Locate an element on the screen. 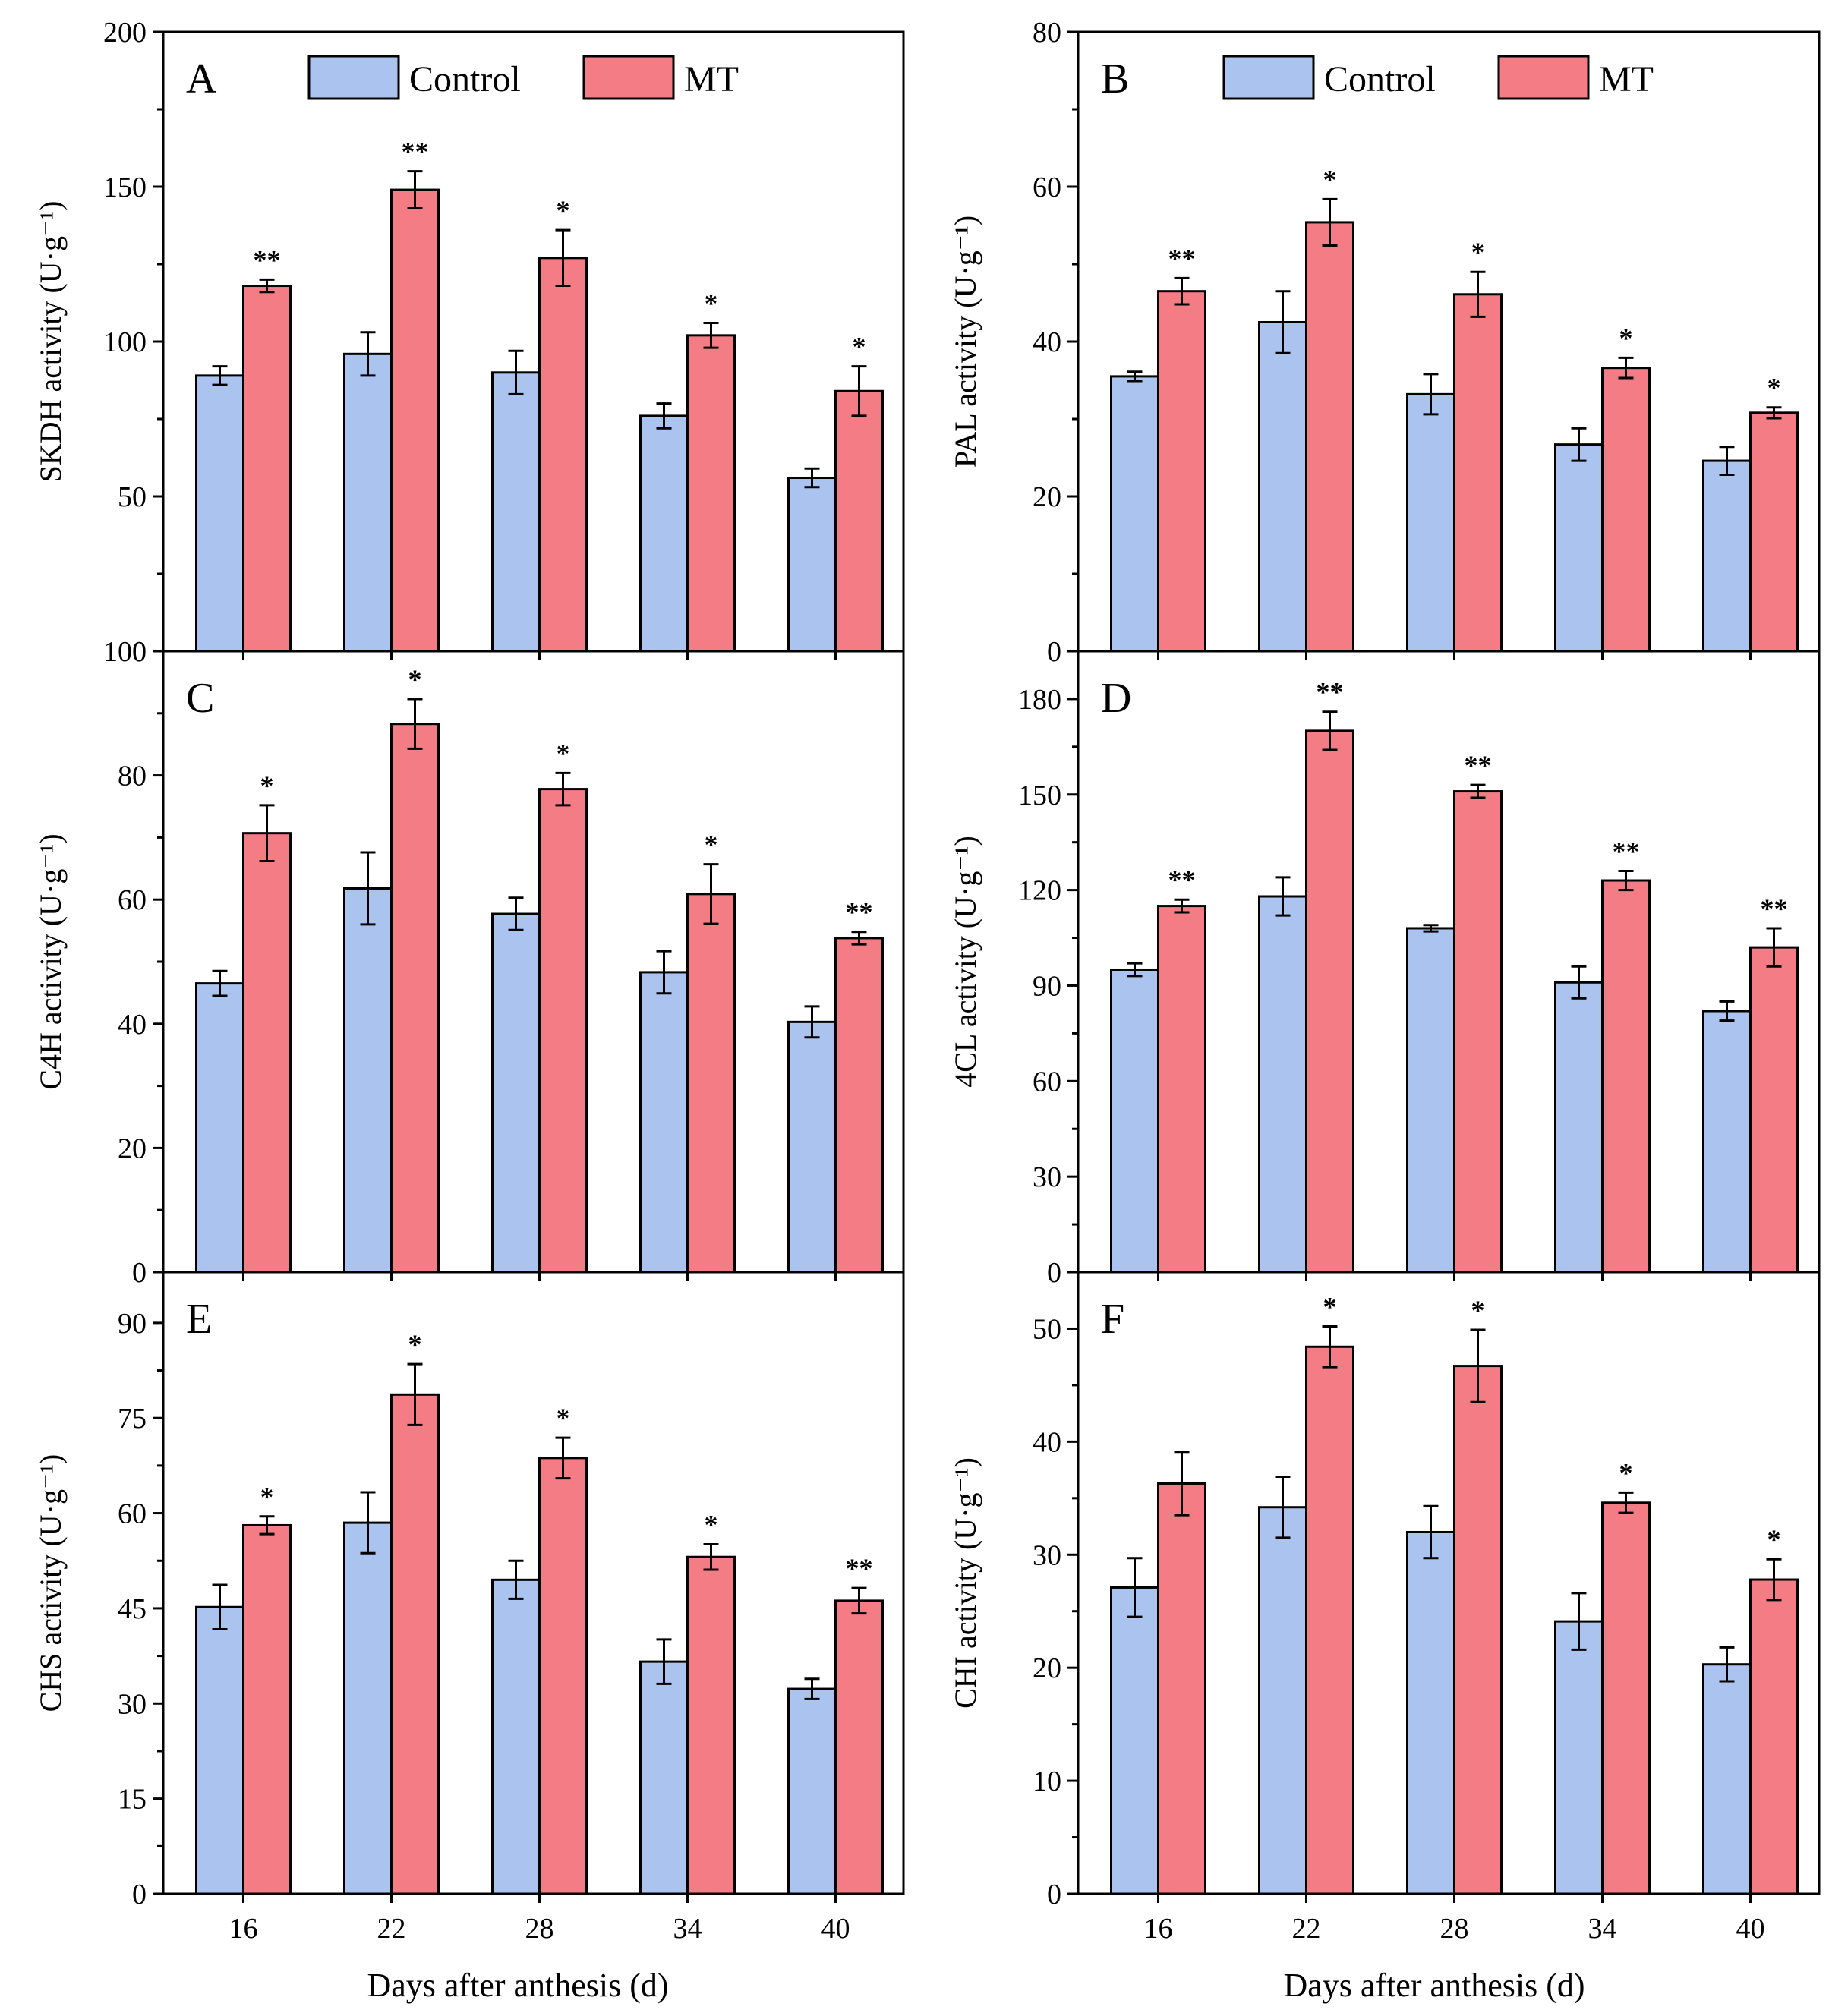  panel-letter: A is located at coordinates (201, 78).